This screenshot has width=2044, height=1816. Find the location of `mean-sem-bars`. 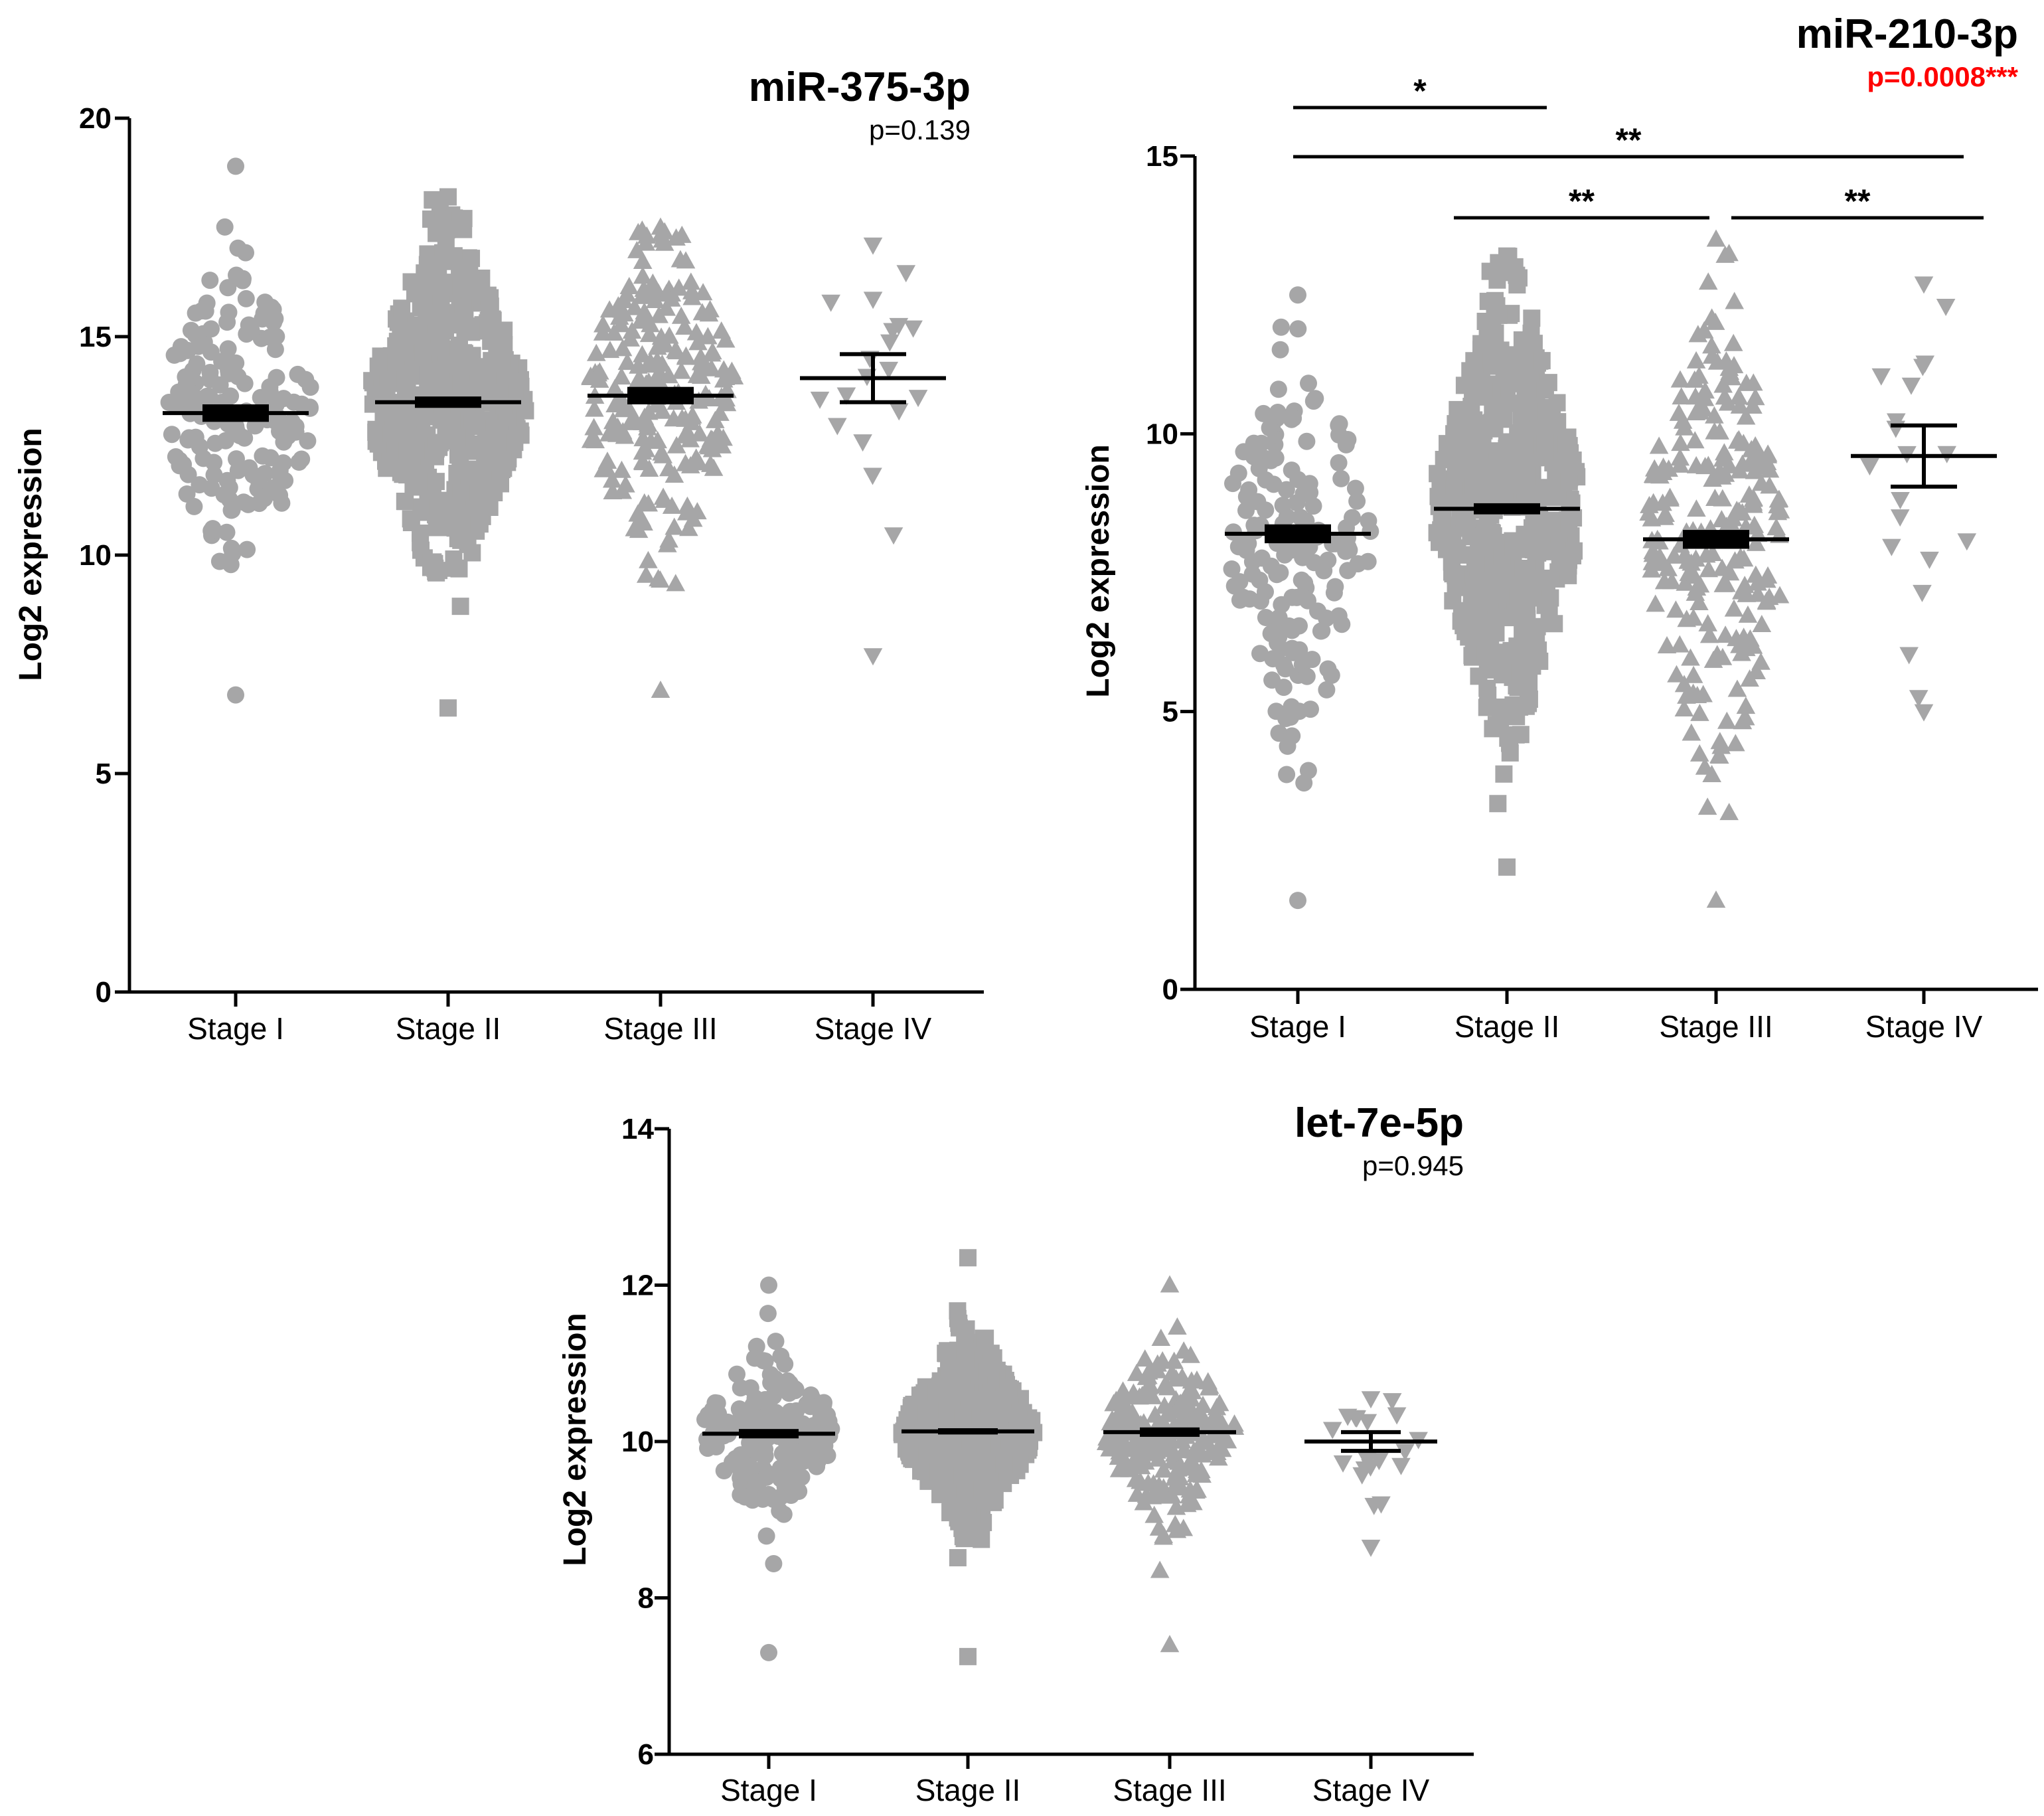

mean-sem-bars is located at coordinates (1611, 486).